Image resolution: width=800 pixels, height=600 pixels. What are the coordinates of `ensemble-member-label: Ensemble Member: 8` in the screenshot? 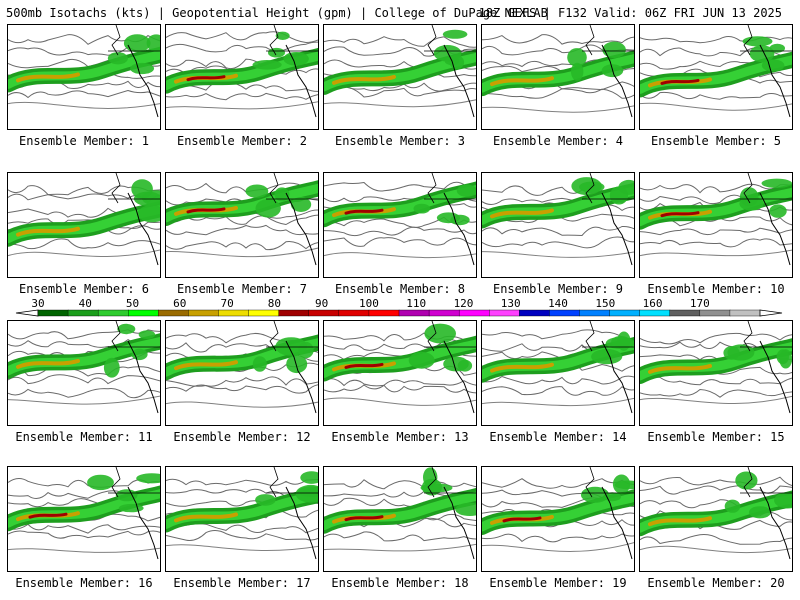 It's located at (400, 289).